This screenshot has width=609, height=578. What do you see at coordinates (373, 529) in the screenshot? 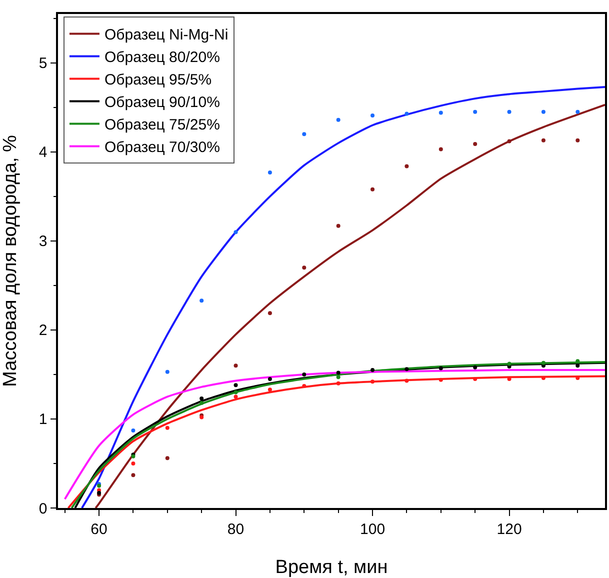
I see `x-tick-label: 100` at bounding box center [373, 529].